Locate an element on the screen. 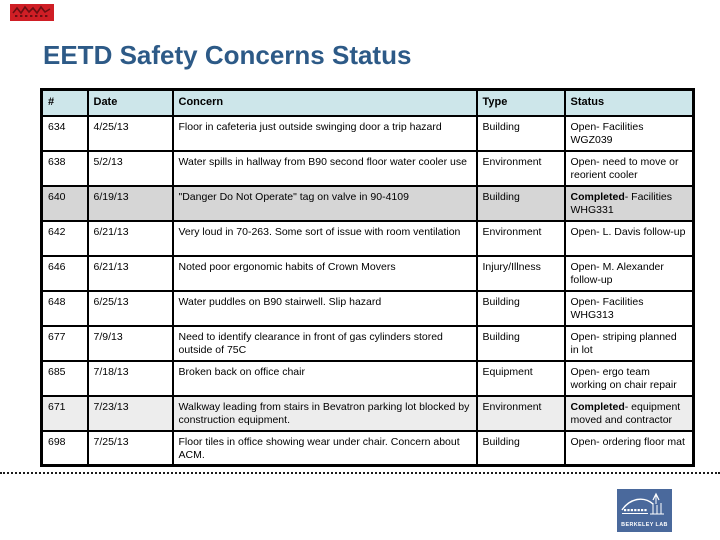  status-text: - equipment moved and contractor is located at coordinates (625, 413).